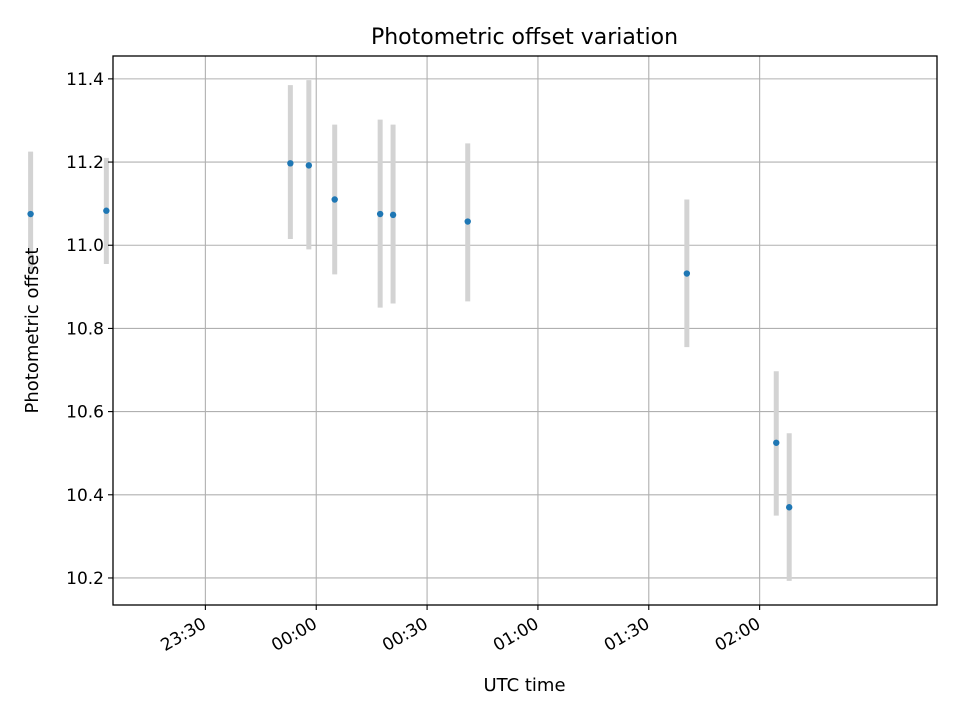 This screenshot has width=960, height=720. What do you see at coordinates (85, 163) in the screenshot?
I see `y-tick-label: 11.2` at bounding box center [85, 163].